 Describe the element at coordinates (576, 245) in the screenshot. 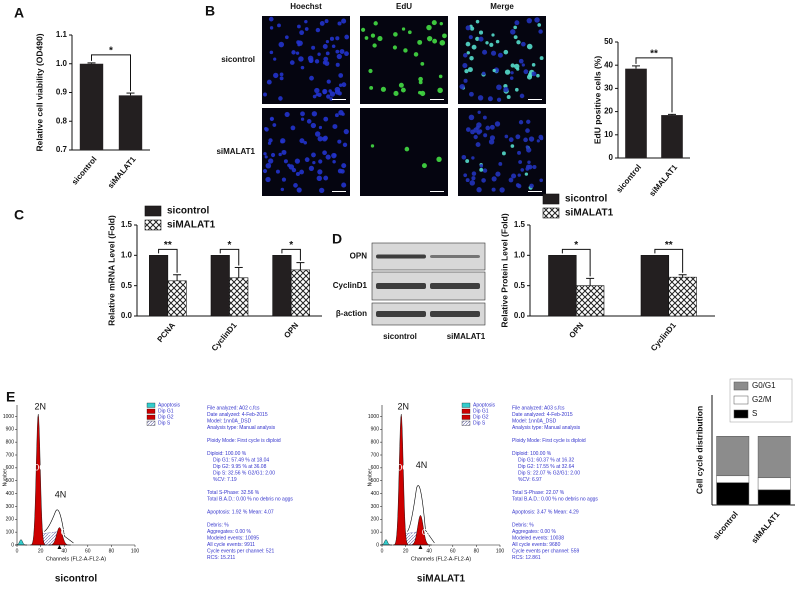

I see `significance-label: *` at that location.